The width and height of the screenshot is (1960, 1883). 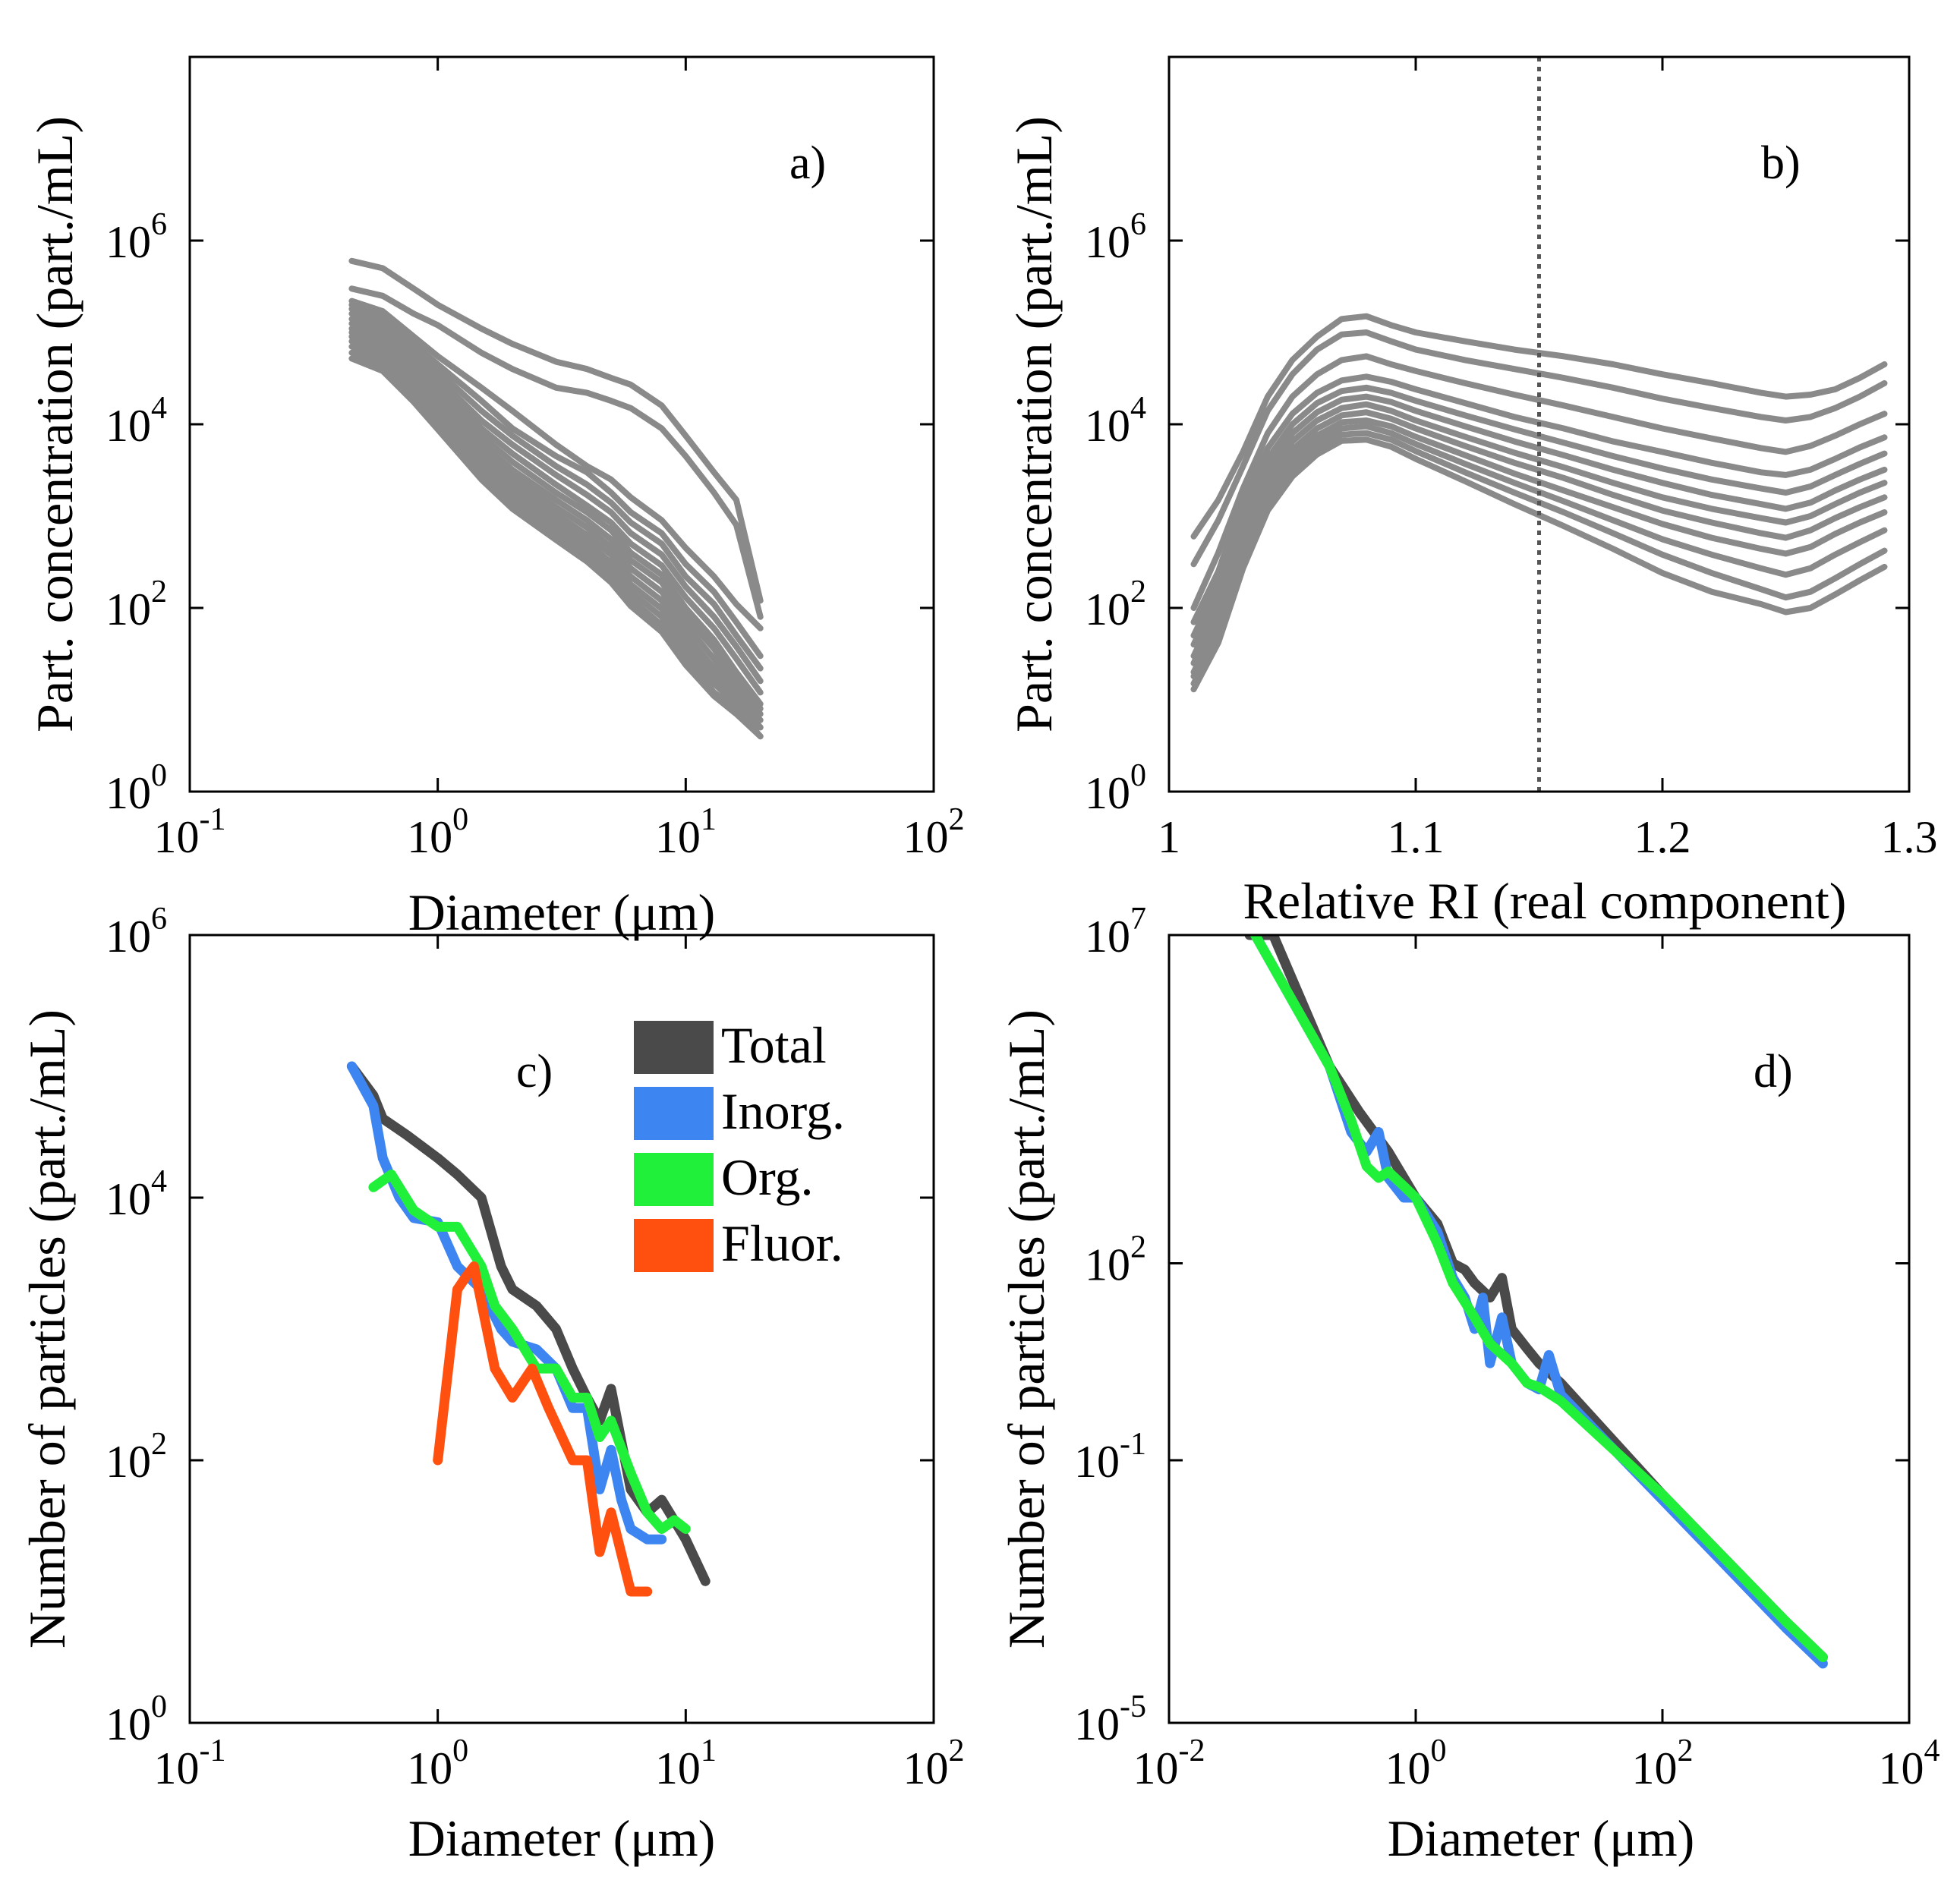 I want to click on panel-a-label: a), so click(x=807, y=163).